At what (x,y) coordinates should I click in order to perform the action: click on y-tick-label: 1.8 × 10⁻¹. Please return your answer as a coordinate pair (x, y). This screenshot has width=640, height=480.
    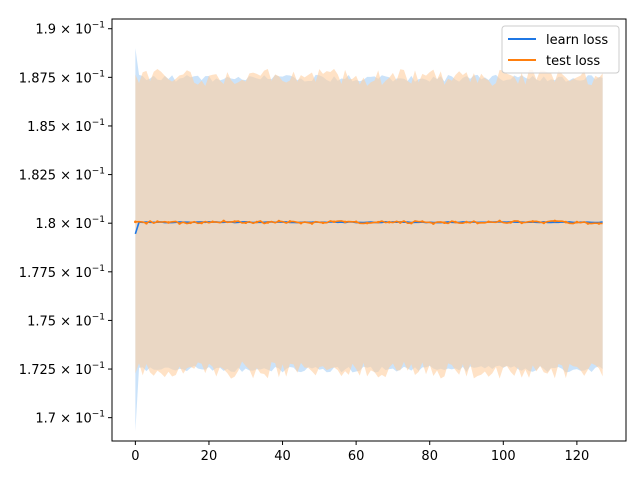
    Looking at the image, I should click on (70, 223).